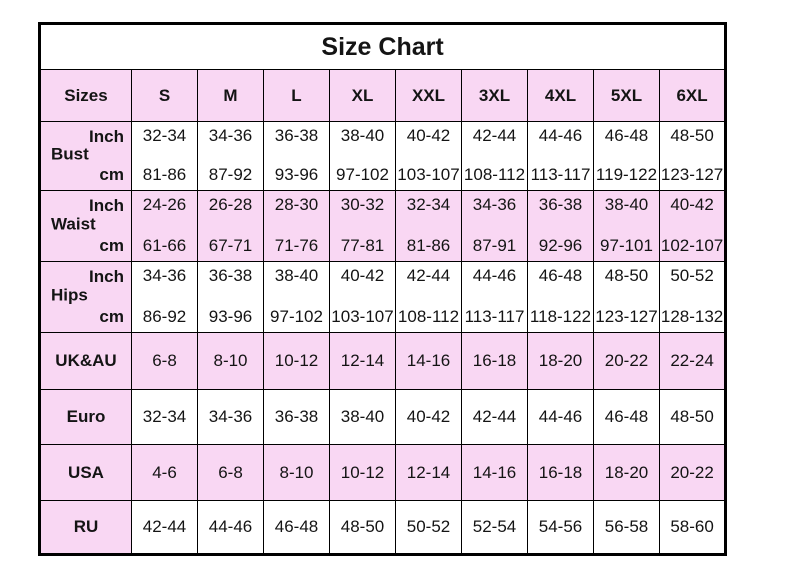 Image resolution: width=793 pixels, height=572 pixels. I want to click on hips-value-cell: 48-50 123-127, so click(626, 297).